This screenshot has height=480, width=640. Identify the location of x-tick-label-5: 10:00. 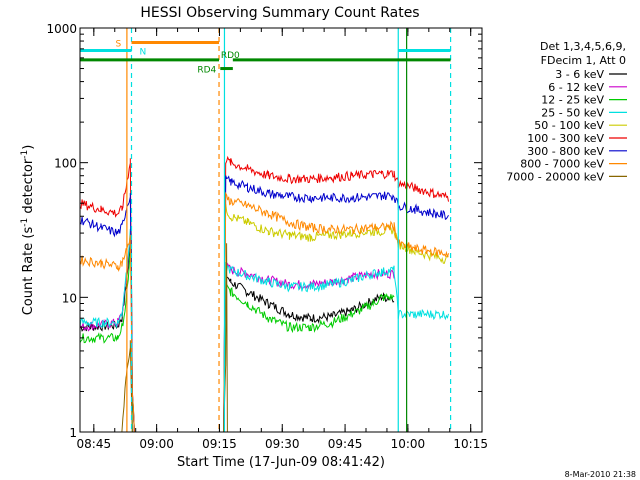
(408, 444).